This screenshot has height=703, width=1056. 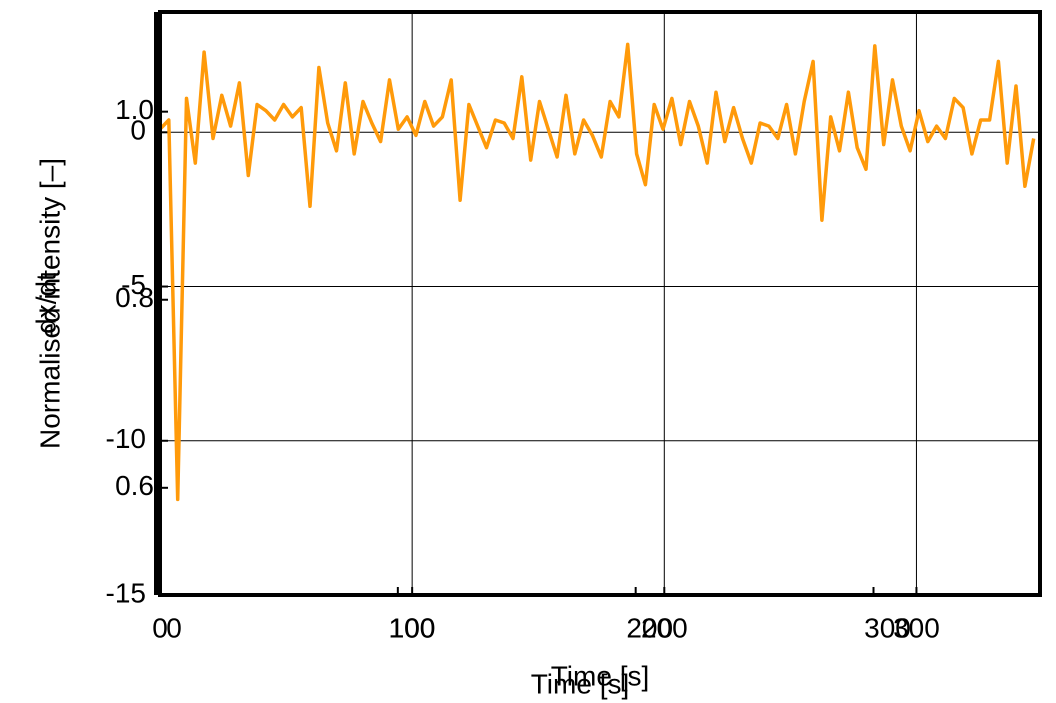 I want to click on y-tick-label: 1.0, so click(x=134, y=109).